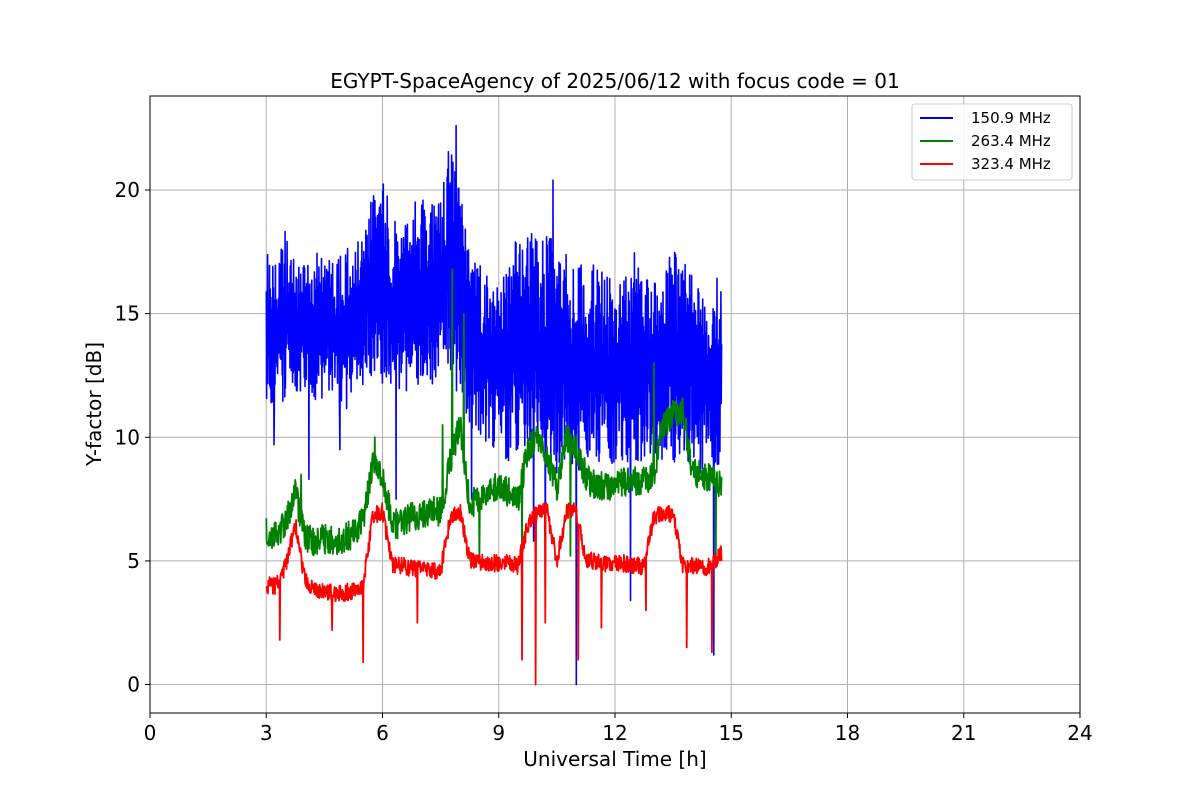 The image size is (1200, 800). I want to click on x-axis-label: Universal Time [h], so click(614, 759).